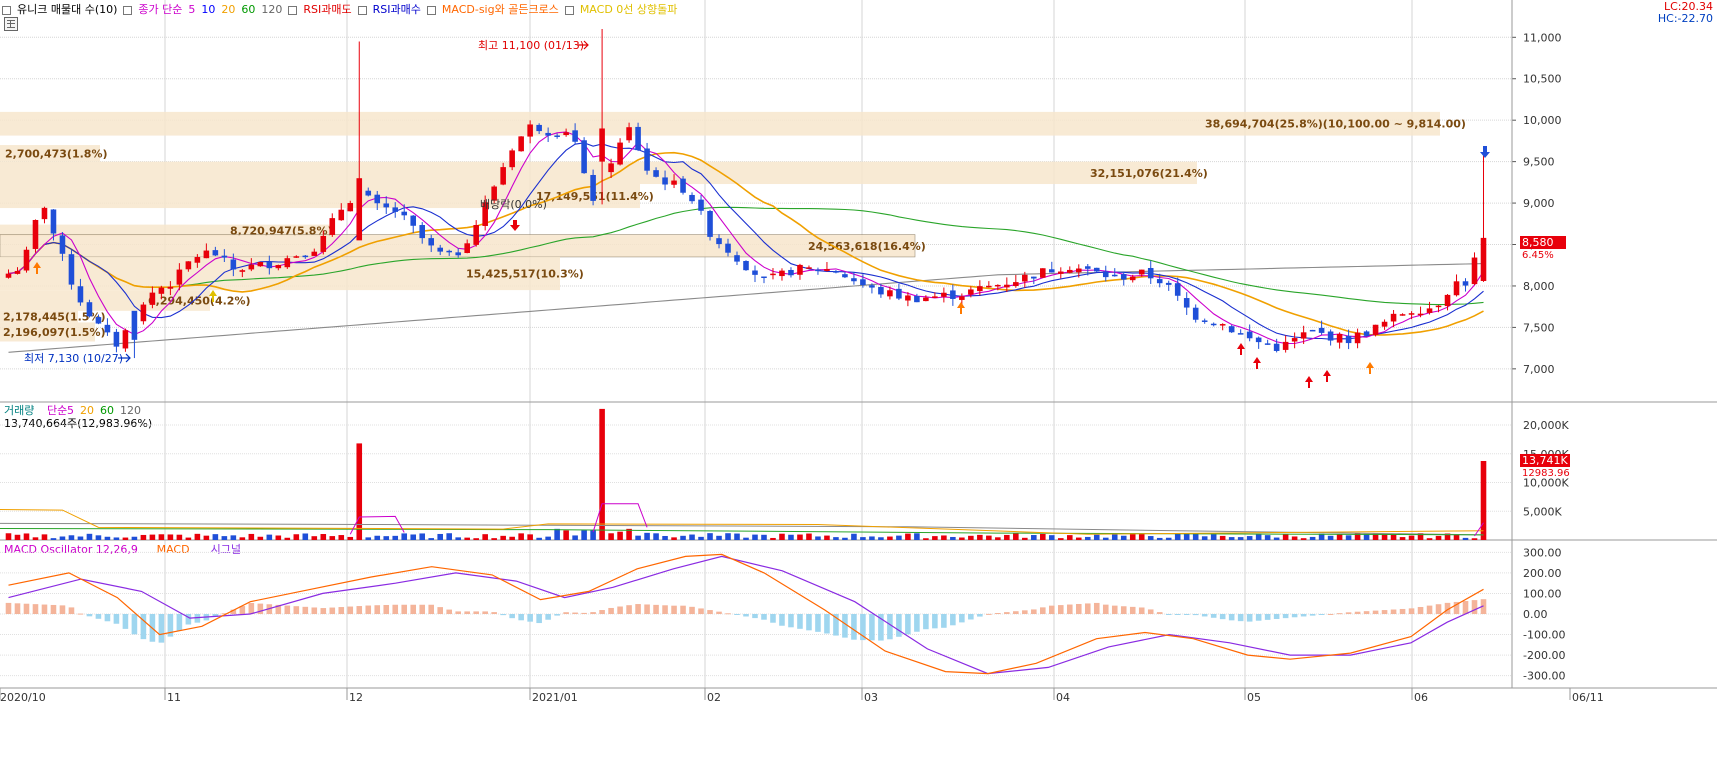 The image size is (1717, 778). I want to click on legend-item: RSI과매도, so click(320, 9).